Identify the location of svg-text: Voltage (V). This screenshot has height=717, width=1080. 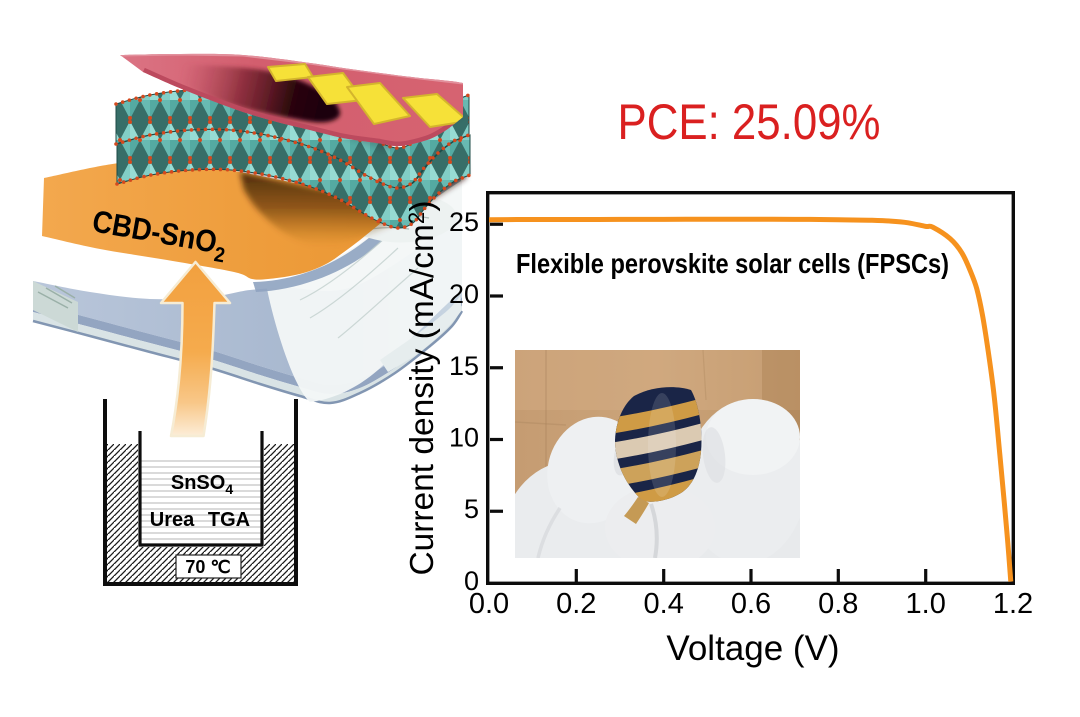
(752, 648).